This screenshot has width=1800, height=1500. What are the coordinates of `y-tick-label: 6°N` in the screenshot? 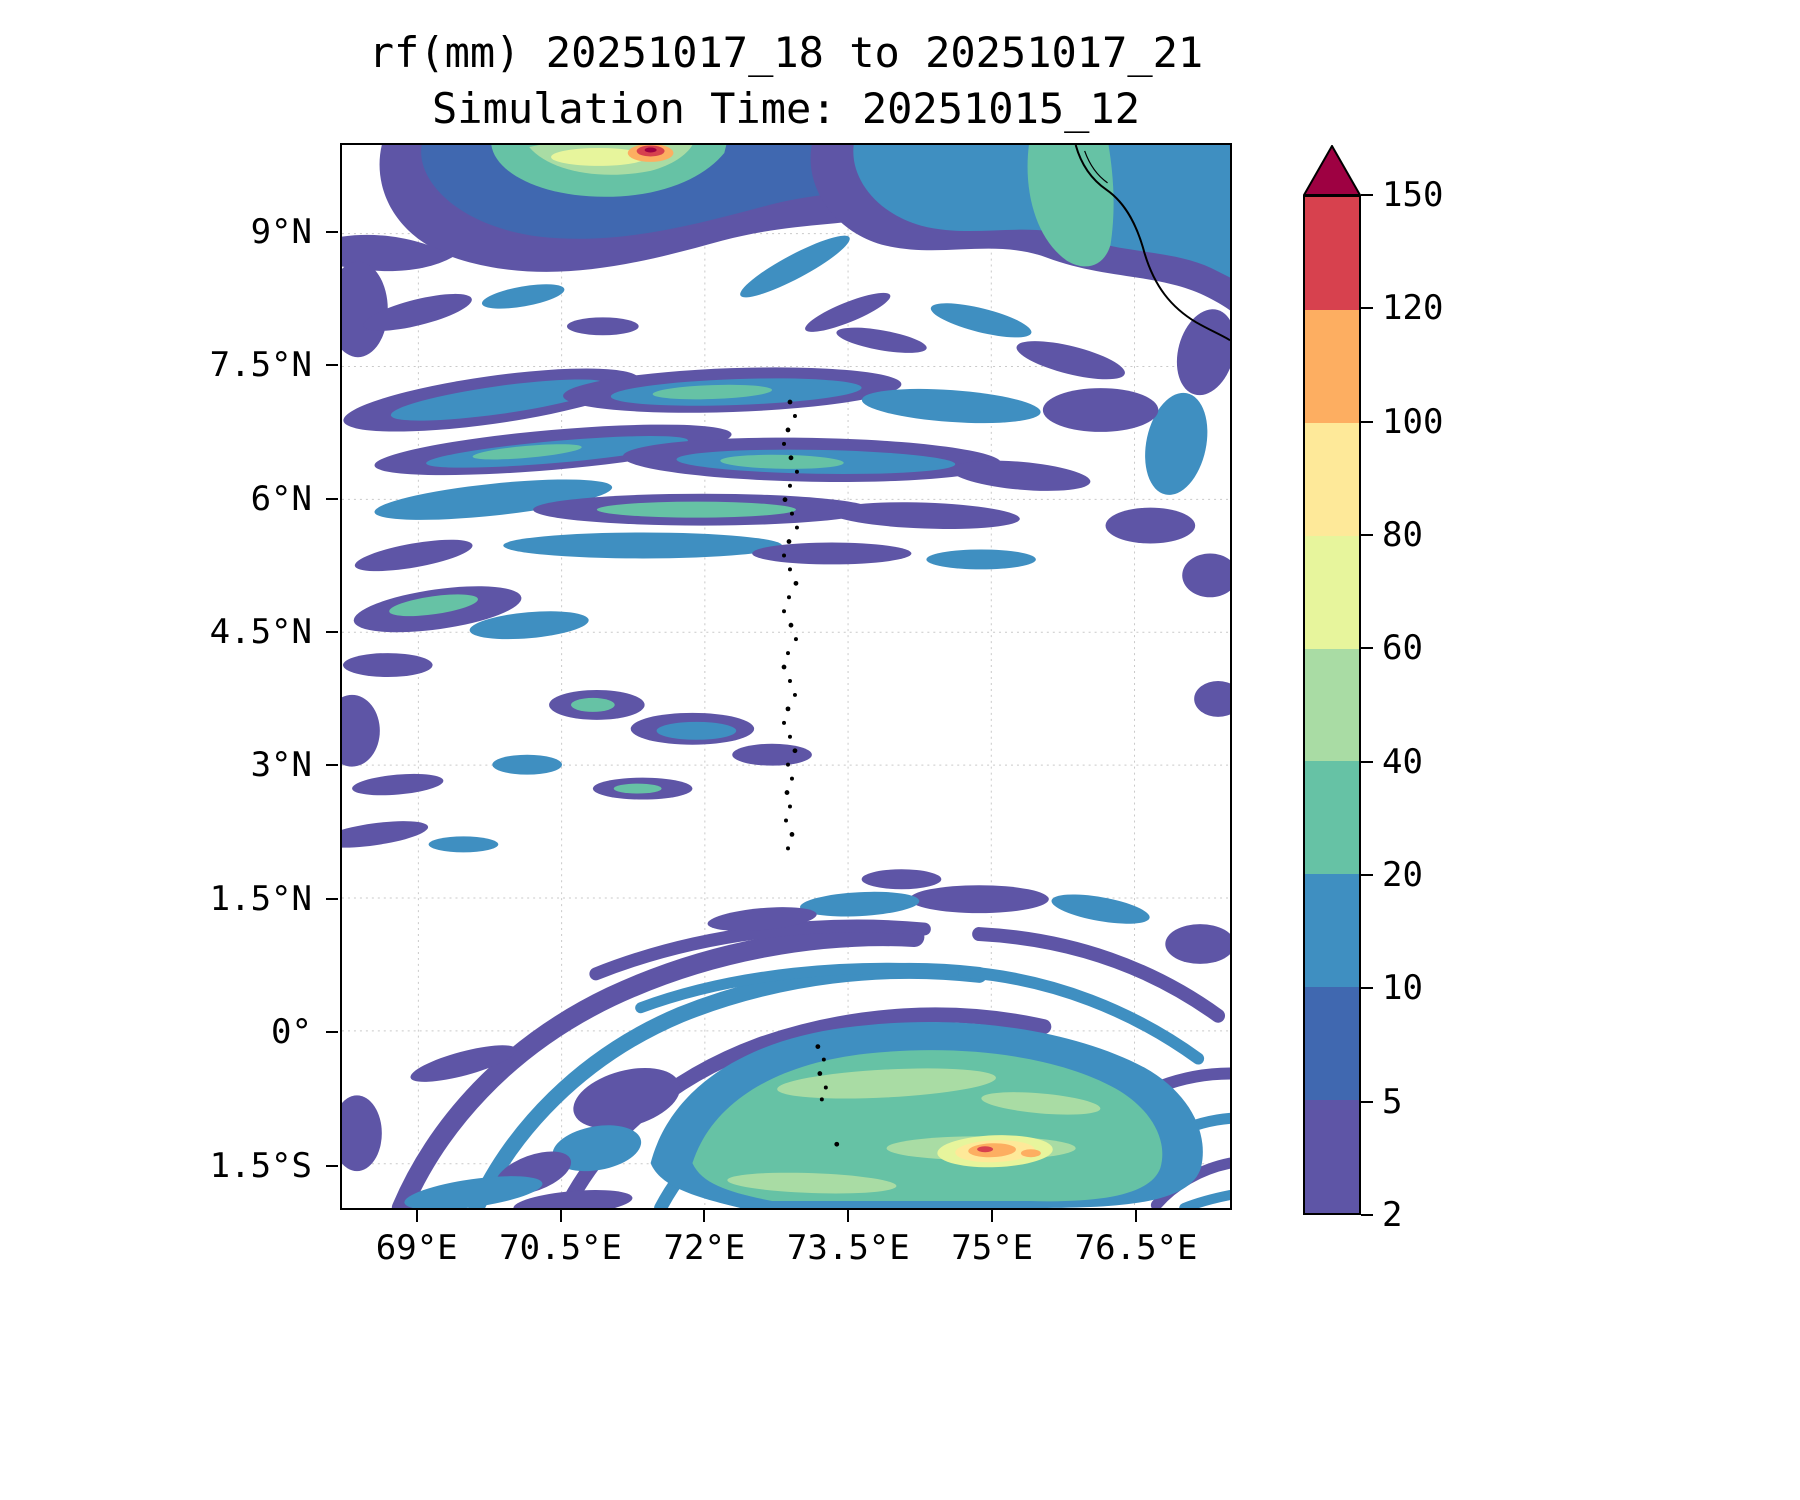 It's located at (281, 498).